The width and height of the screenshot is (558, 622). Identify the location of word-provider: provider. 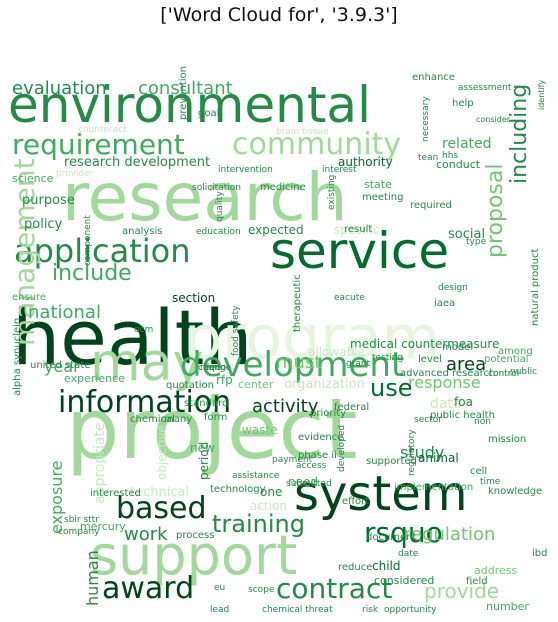
(75, 174).